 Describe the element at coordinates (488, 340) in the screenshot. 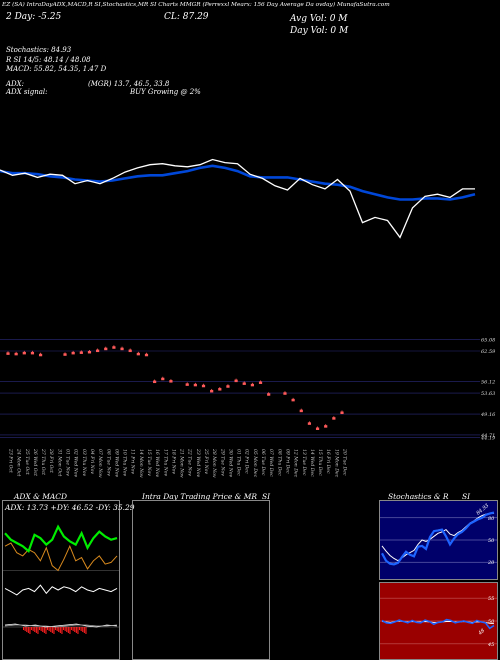

I see `y-tick-label: 65.08` at that location.